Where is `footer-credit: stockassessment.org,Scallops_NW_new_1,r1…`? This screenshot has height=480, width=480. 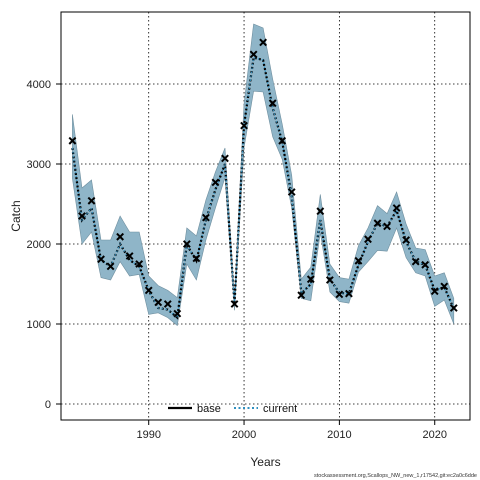
footer-credit: stockassessment.org,Scallops_NW_new_1,r1… is located at coordinates (395, 476).